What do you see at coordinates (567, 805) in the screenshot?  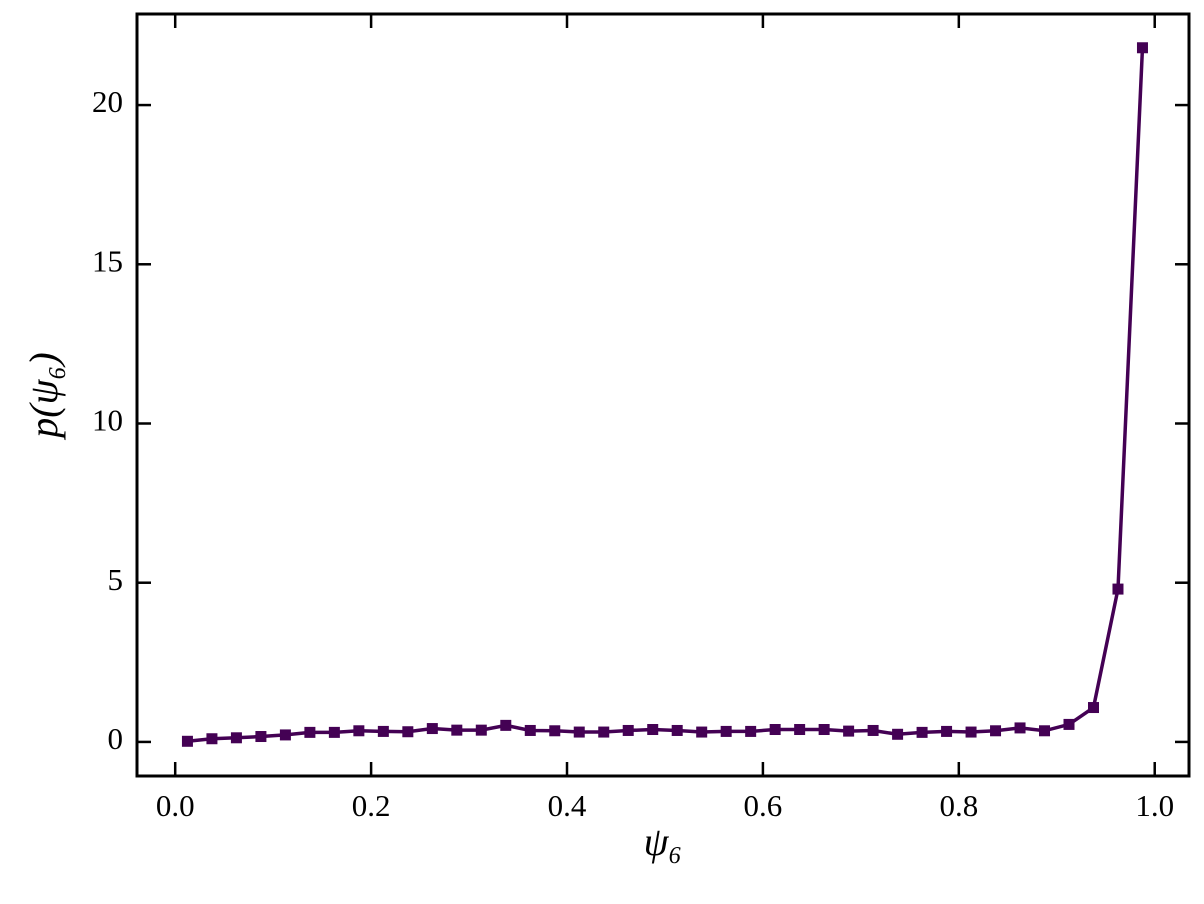 I see `x-tick-label: 0.4` at bounding box center [567, 805].